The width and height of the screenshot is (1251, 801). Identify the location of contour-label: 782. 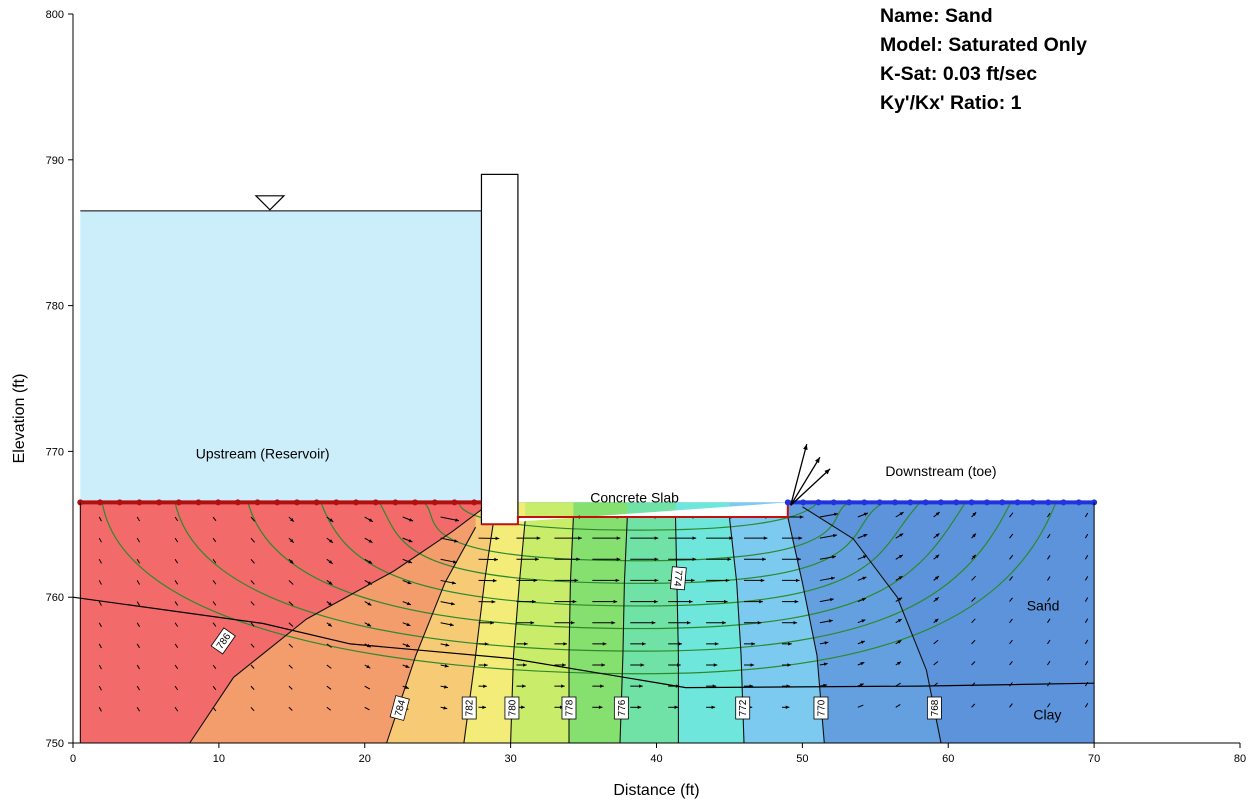
(469, 708).